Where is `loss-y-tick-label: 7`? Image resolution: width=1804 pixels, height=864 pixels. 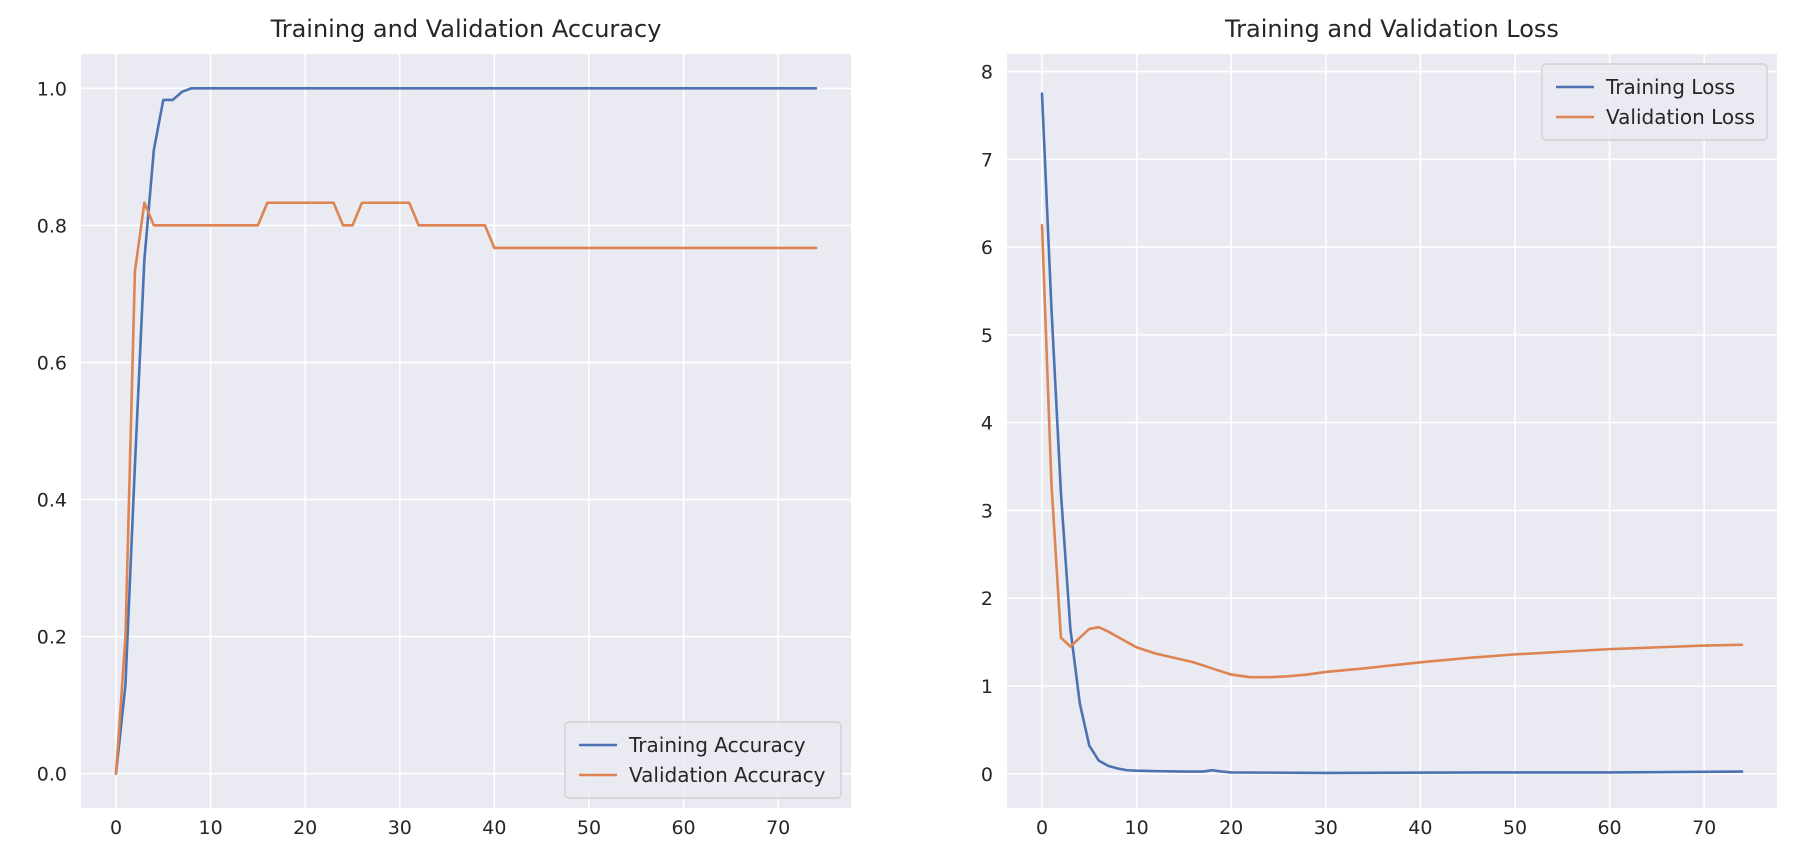
loss-y-tick-label: 7 is located at coordinates (987, 160).